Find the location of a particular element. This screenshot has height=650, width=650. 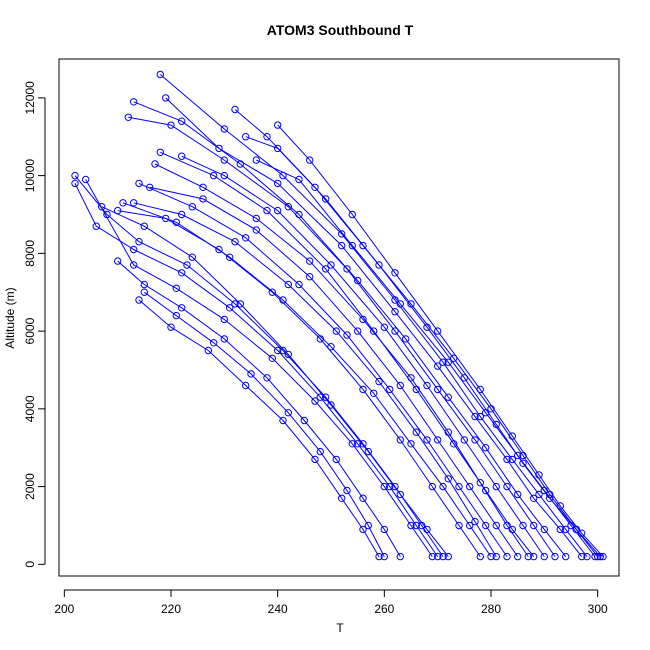

y-tick-label: 12000 is located at coordinates (30, 98).